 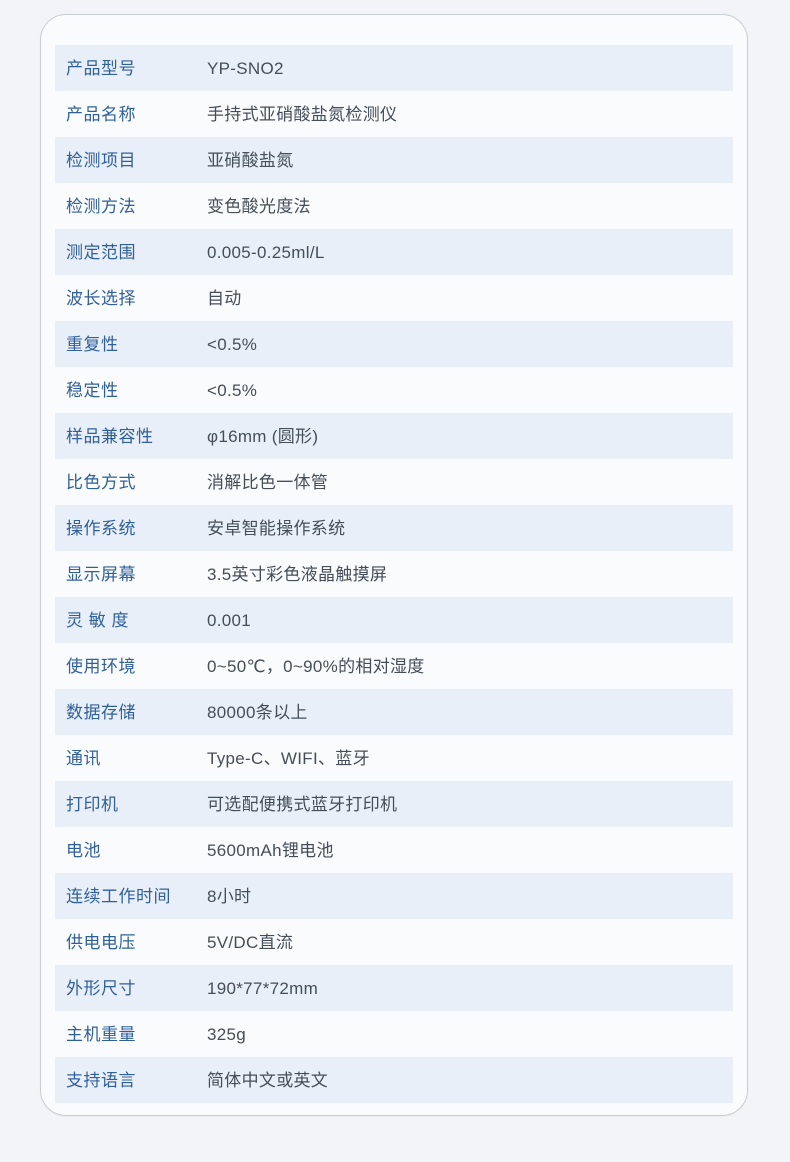 I want to click on spec-label: 数据存储, so click(x=101, y=712).